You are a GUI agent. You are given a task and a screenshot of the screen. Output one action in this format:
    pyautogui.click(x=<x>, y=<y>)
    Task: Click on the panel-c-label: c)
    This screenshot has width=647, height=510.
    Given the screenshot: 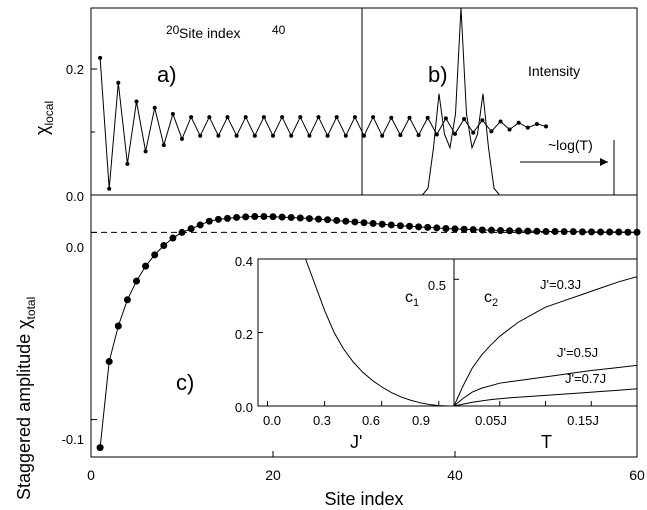 What is the action you would take?
    pyautogui.click(x=185, y=382)
    